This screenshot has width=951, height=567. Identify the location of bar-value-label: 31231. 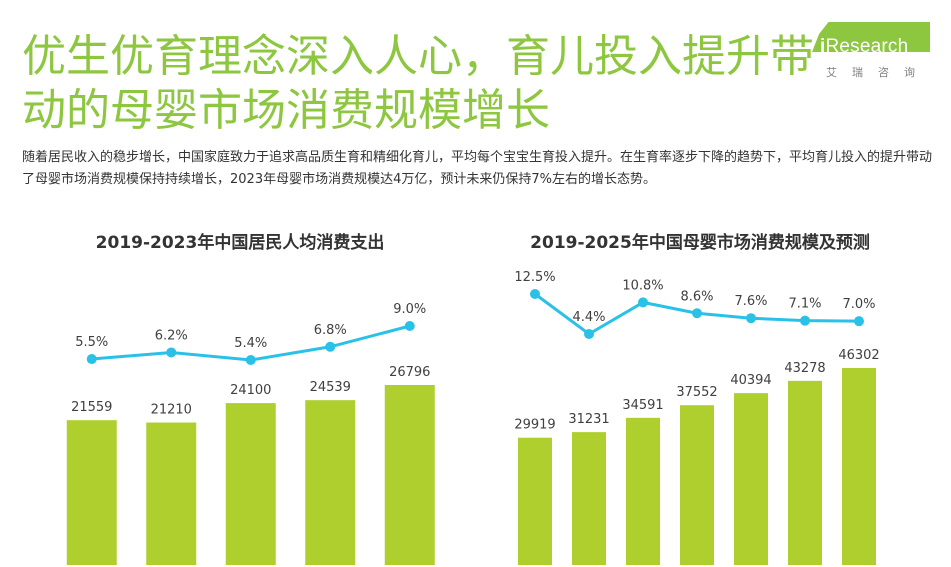
(588, 419).